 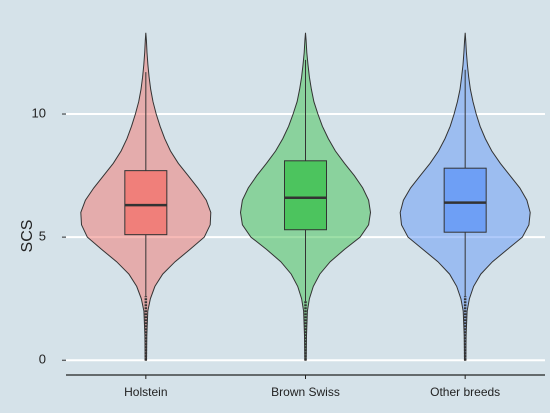 What do you see at coordinates (42, 236) in the screenshot?
I see `y-tick-label: 5` at bounding box center [42, 236].